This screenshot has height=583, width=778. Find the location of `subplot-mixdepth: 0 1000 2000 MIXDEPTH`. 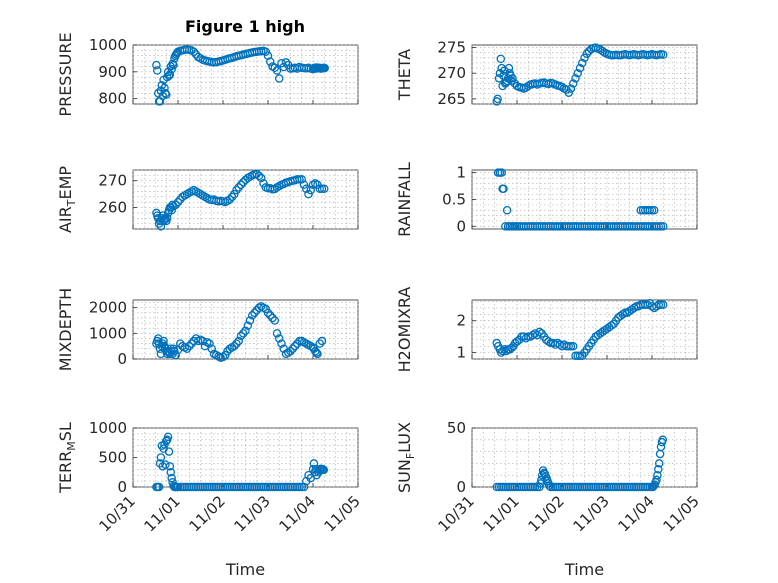

subplot-mixdepth: 0 1000 2000 MIXDEPTH is located at coordinates (207, 329).